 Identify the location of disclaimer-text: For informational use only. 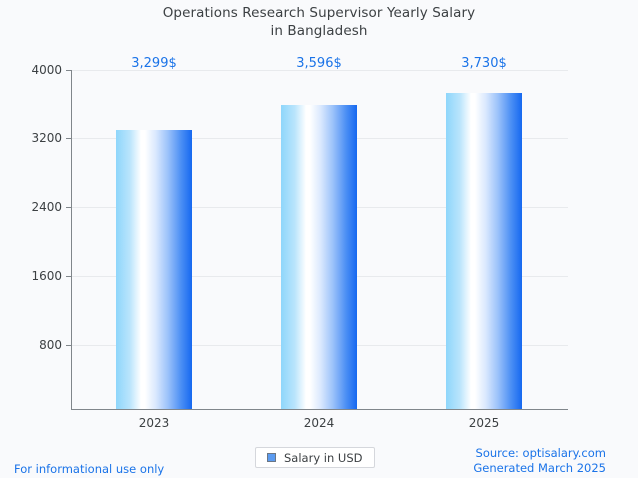
(89, 469).